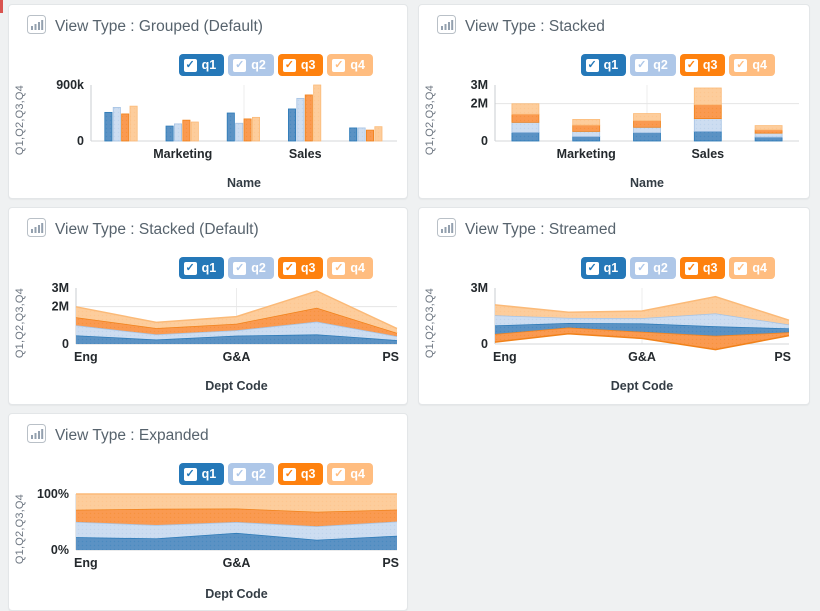  Describe the element at coordinates (614, 22) in the screenshot. I see `panel-header: View Type : Stacked` at that location.